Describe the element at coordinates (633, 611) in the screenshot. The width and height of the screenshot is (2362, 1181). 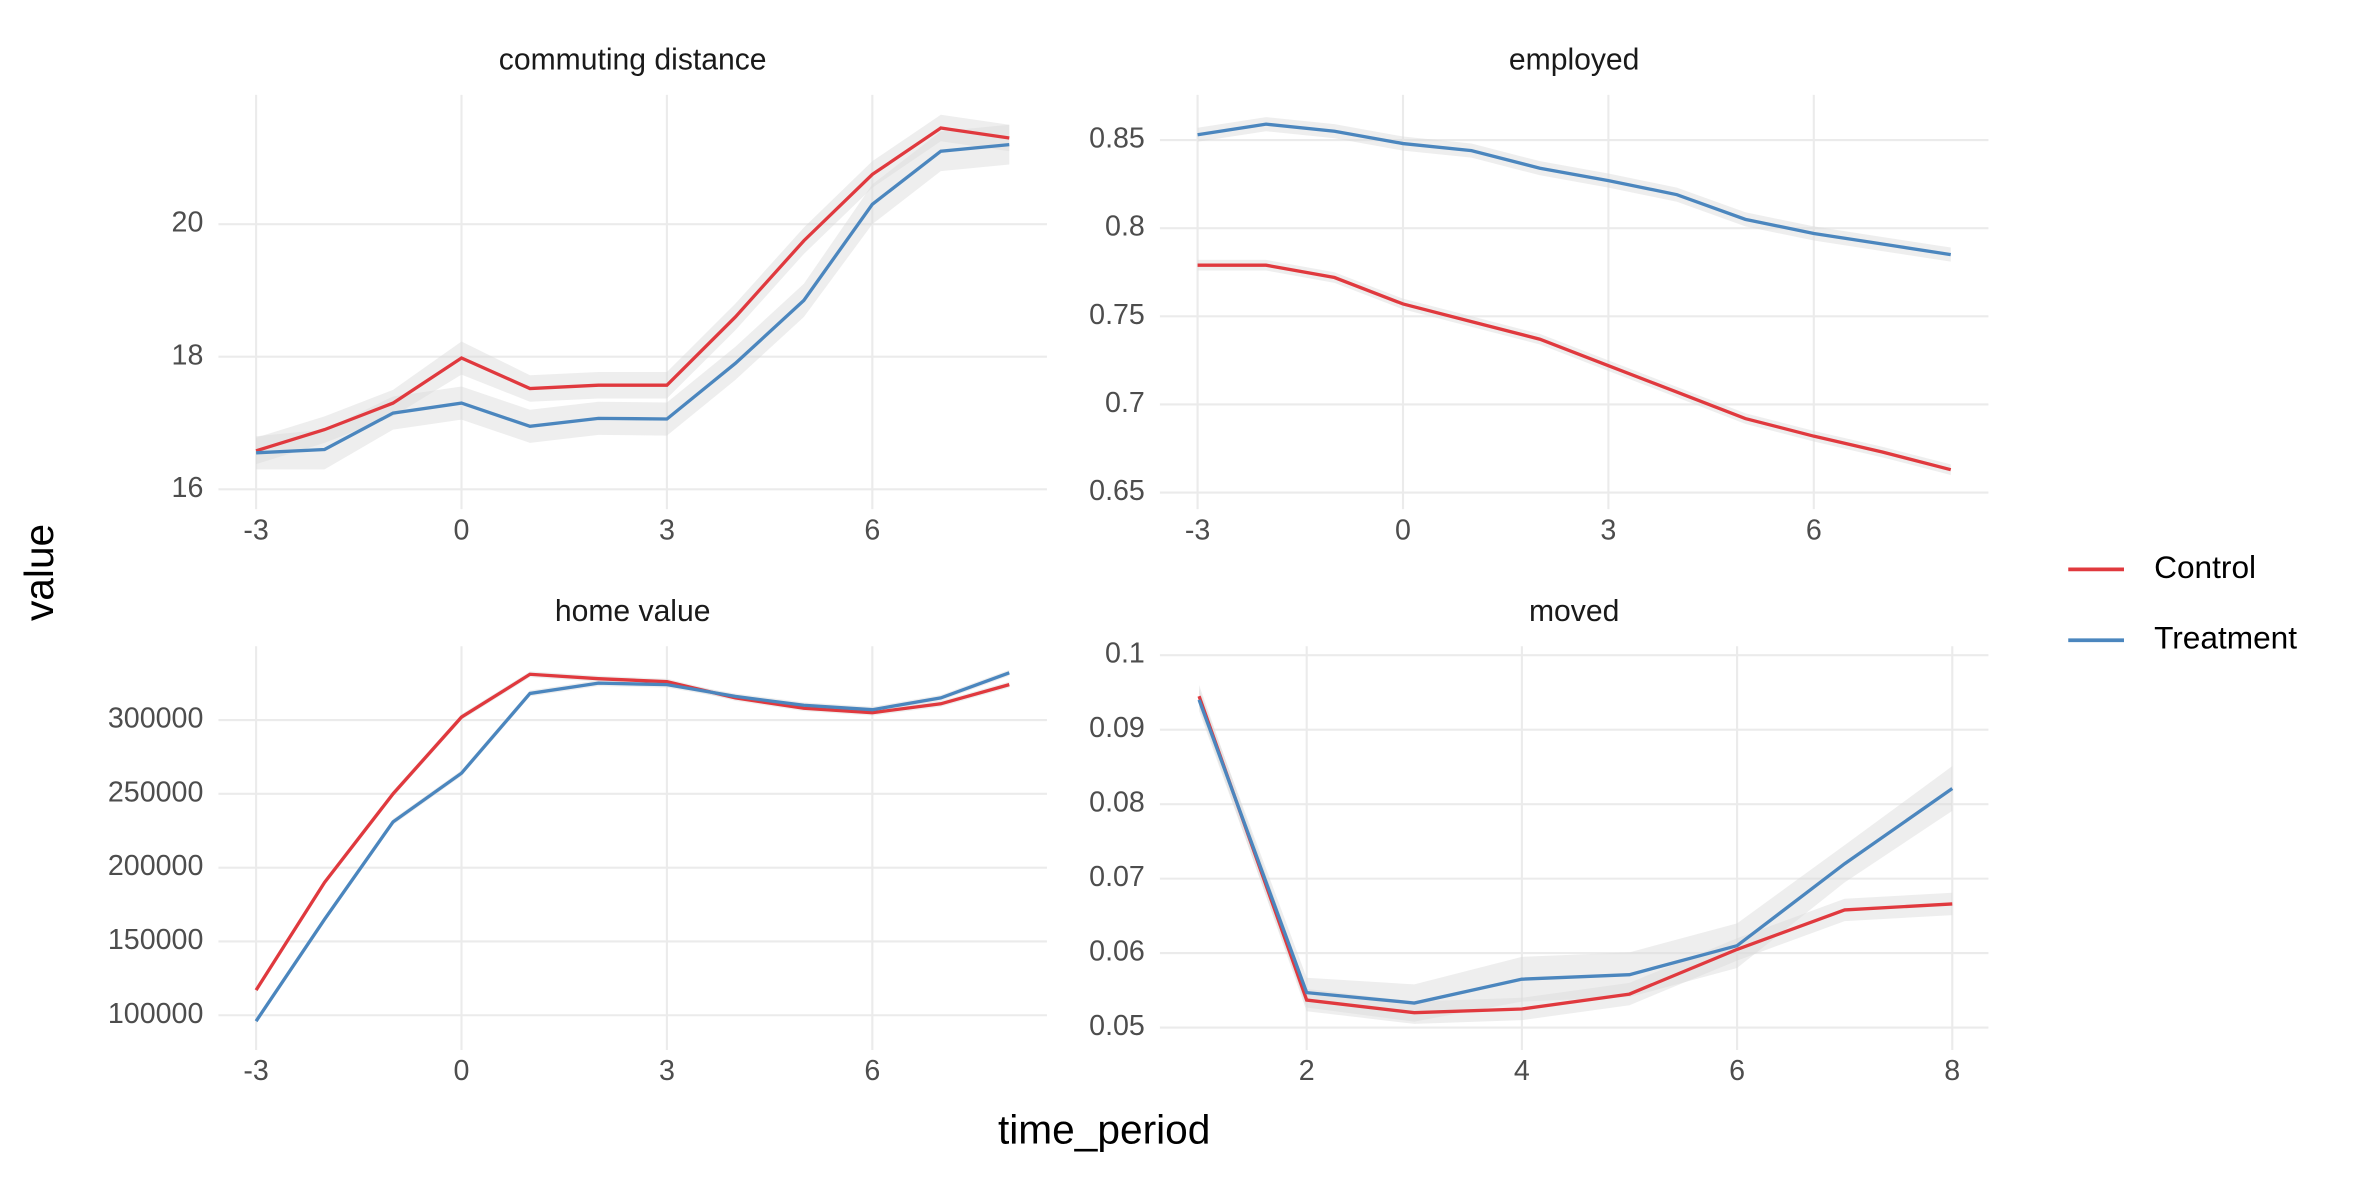
I see `panel-title: home value` at that location.